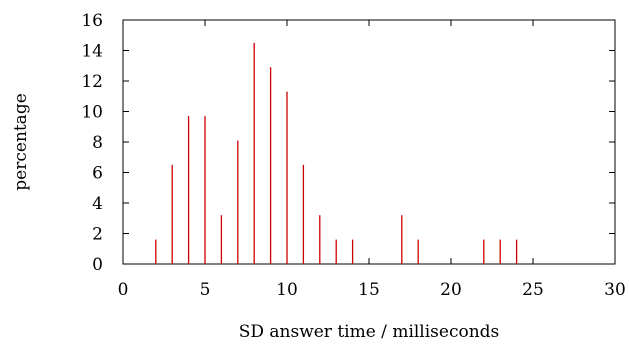 This screenshot has width=629, height=346. What do you see at coordinates (615, 290) in the screenshot?
I see `x-tick-label: 30` at bounding box center [615, 290].